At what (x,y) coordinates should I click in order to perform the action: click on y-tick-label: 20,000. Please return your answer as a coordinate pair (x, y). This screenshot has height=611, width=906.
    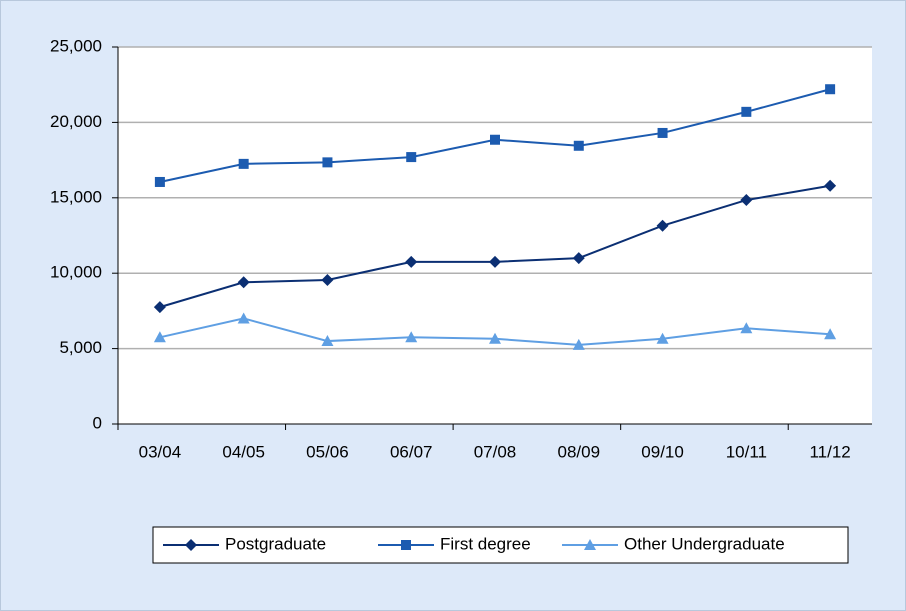
    Looking at the image, I should click on (76, 121).